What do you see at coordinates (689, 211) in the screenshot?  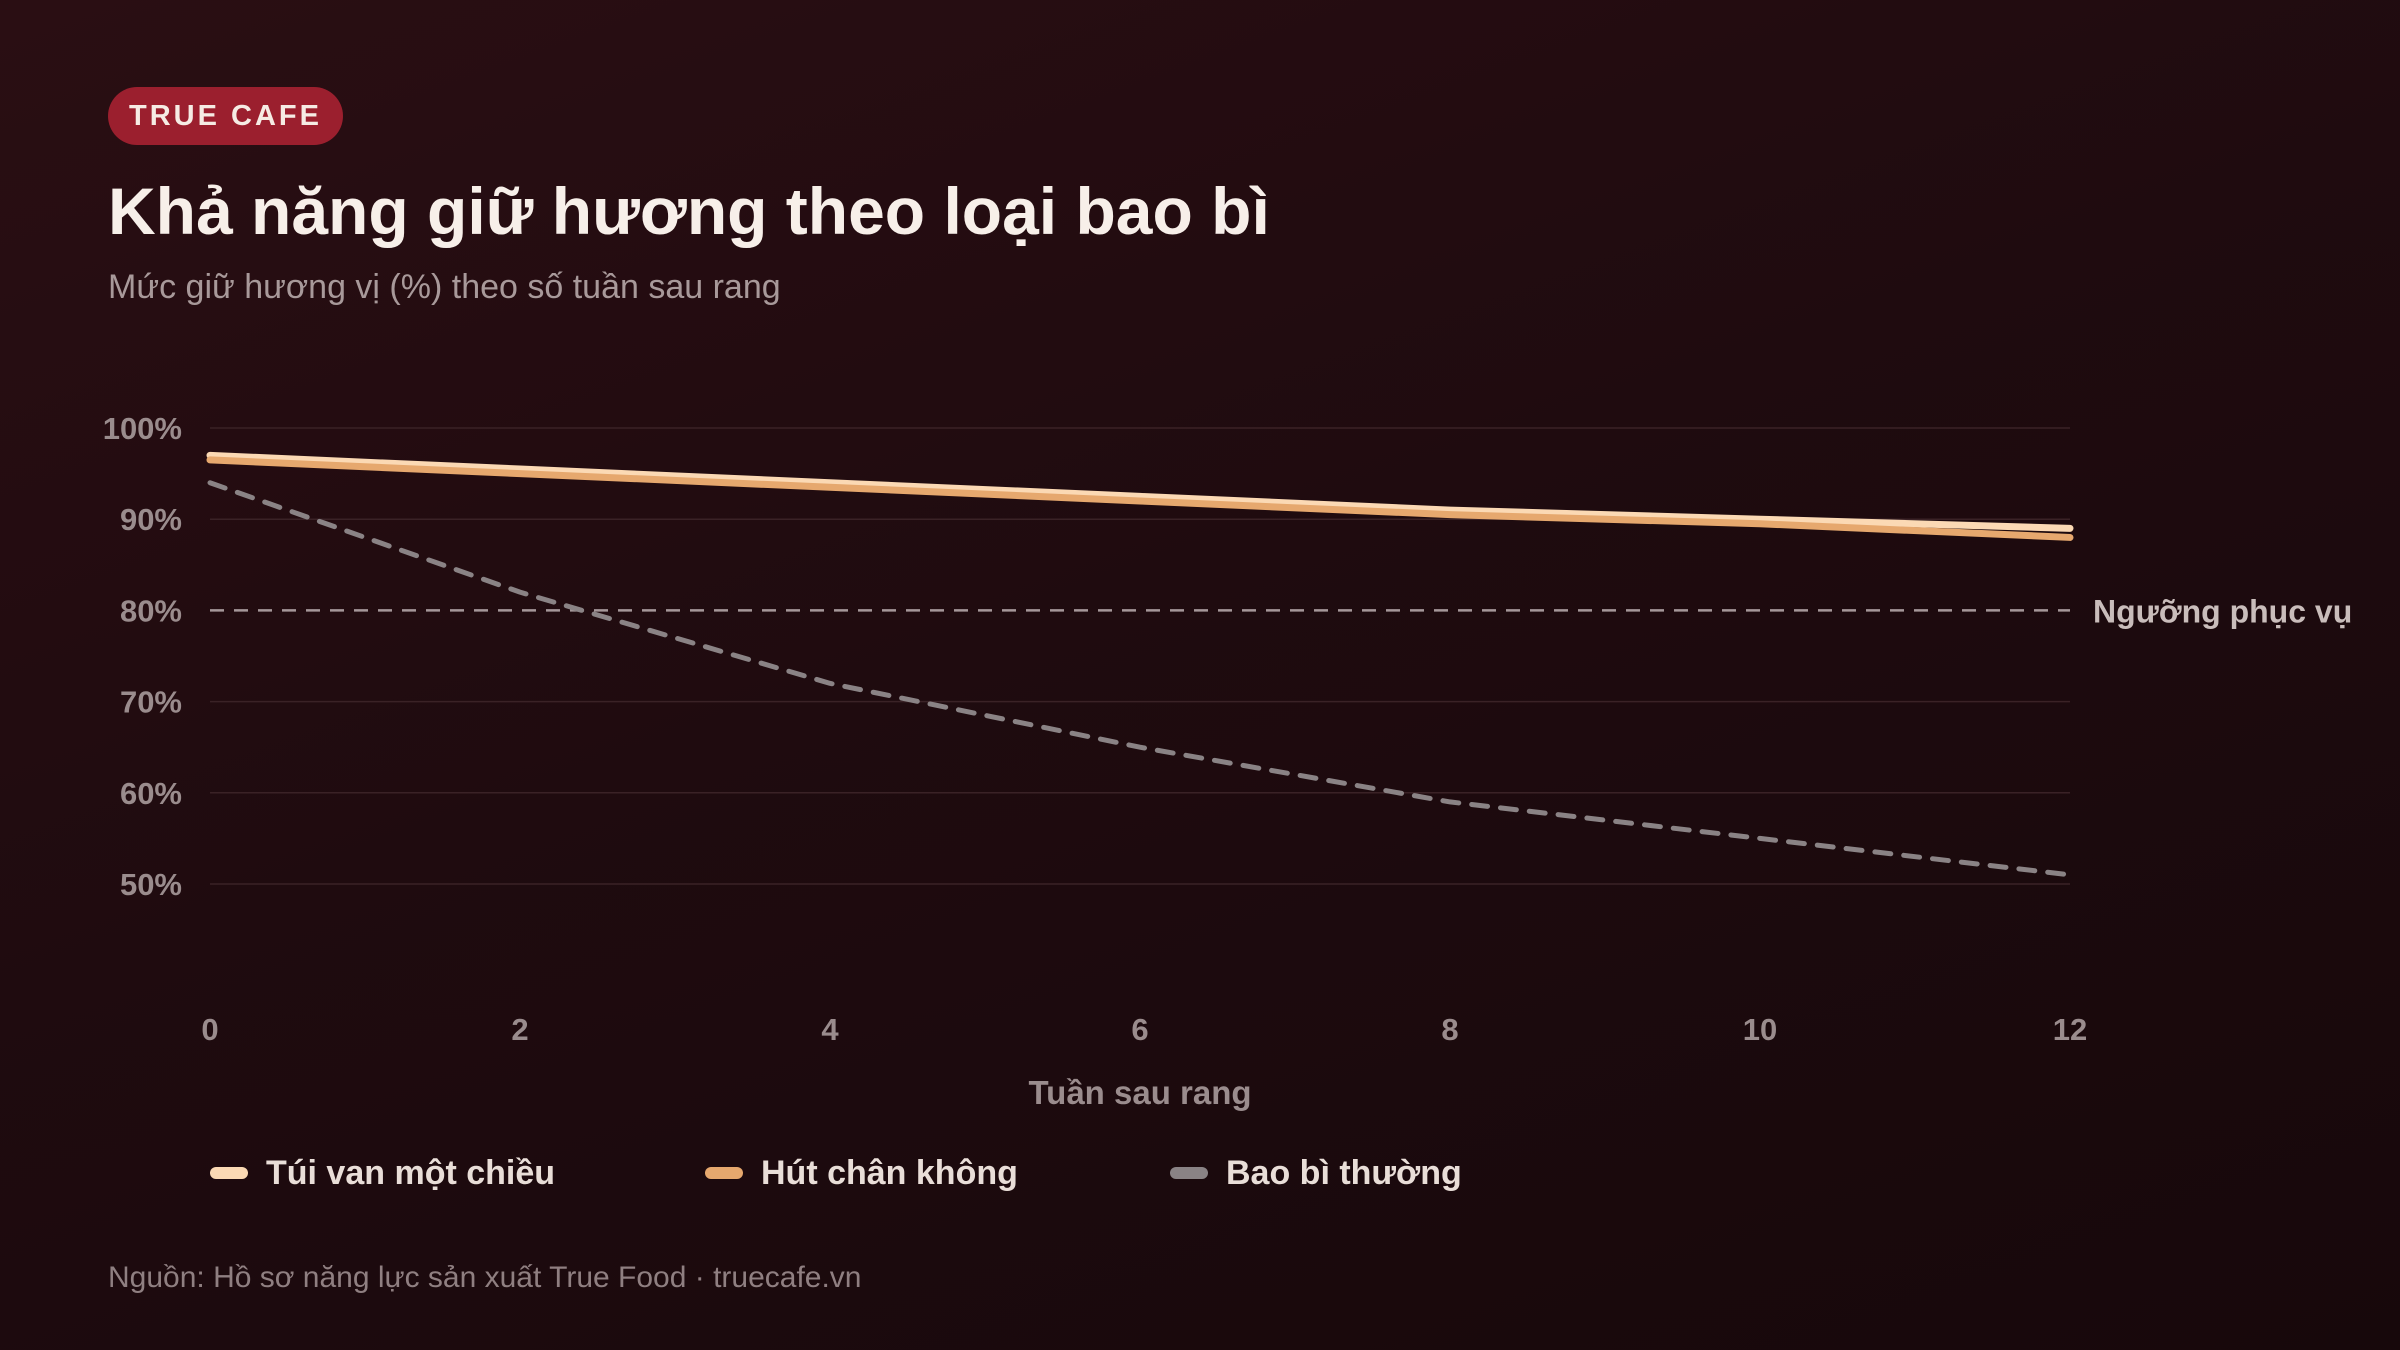 I see `chart-title: Khả năng giữ hương theo loại bao bì` at bounding box center [689, 211].